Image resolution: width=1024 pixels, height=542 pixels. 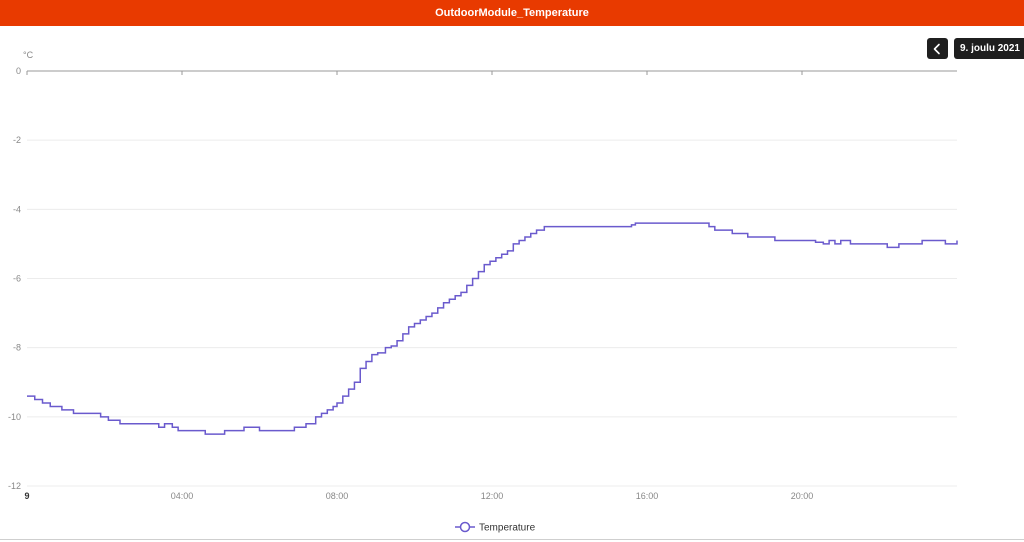 I want to click on date-label: 9. joulu 2021, so click(x=988, y=48).